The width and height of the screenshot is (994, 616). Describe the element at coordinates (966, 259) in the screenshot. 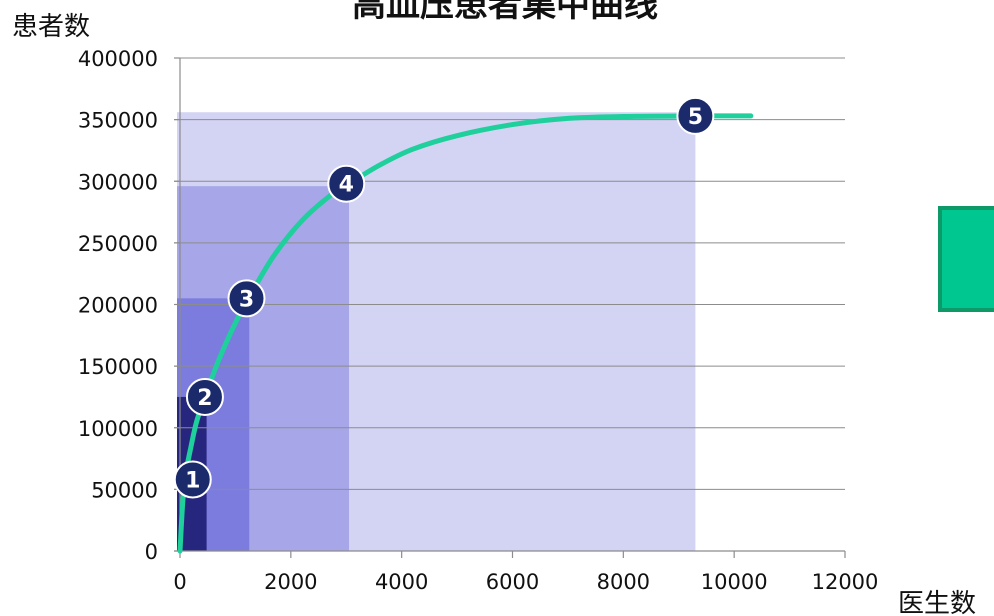

I see `legend-swatch` at that location.